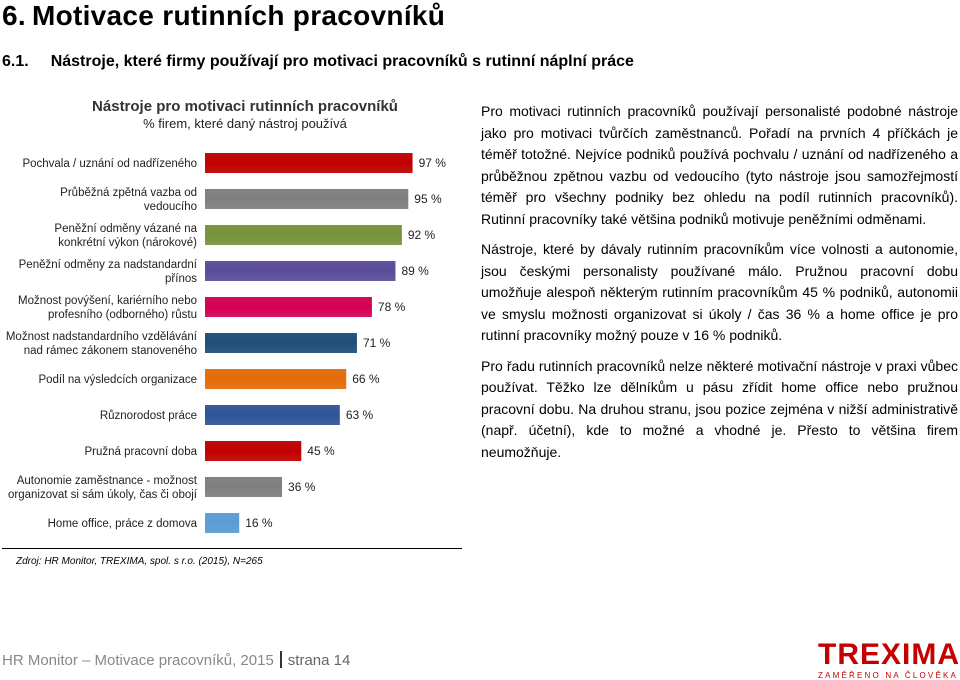 This screenshot has width=960, height=680. I want to click on category-label: Peněžní odměny za nadstandardní přínos, so click(108, 272).